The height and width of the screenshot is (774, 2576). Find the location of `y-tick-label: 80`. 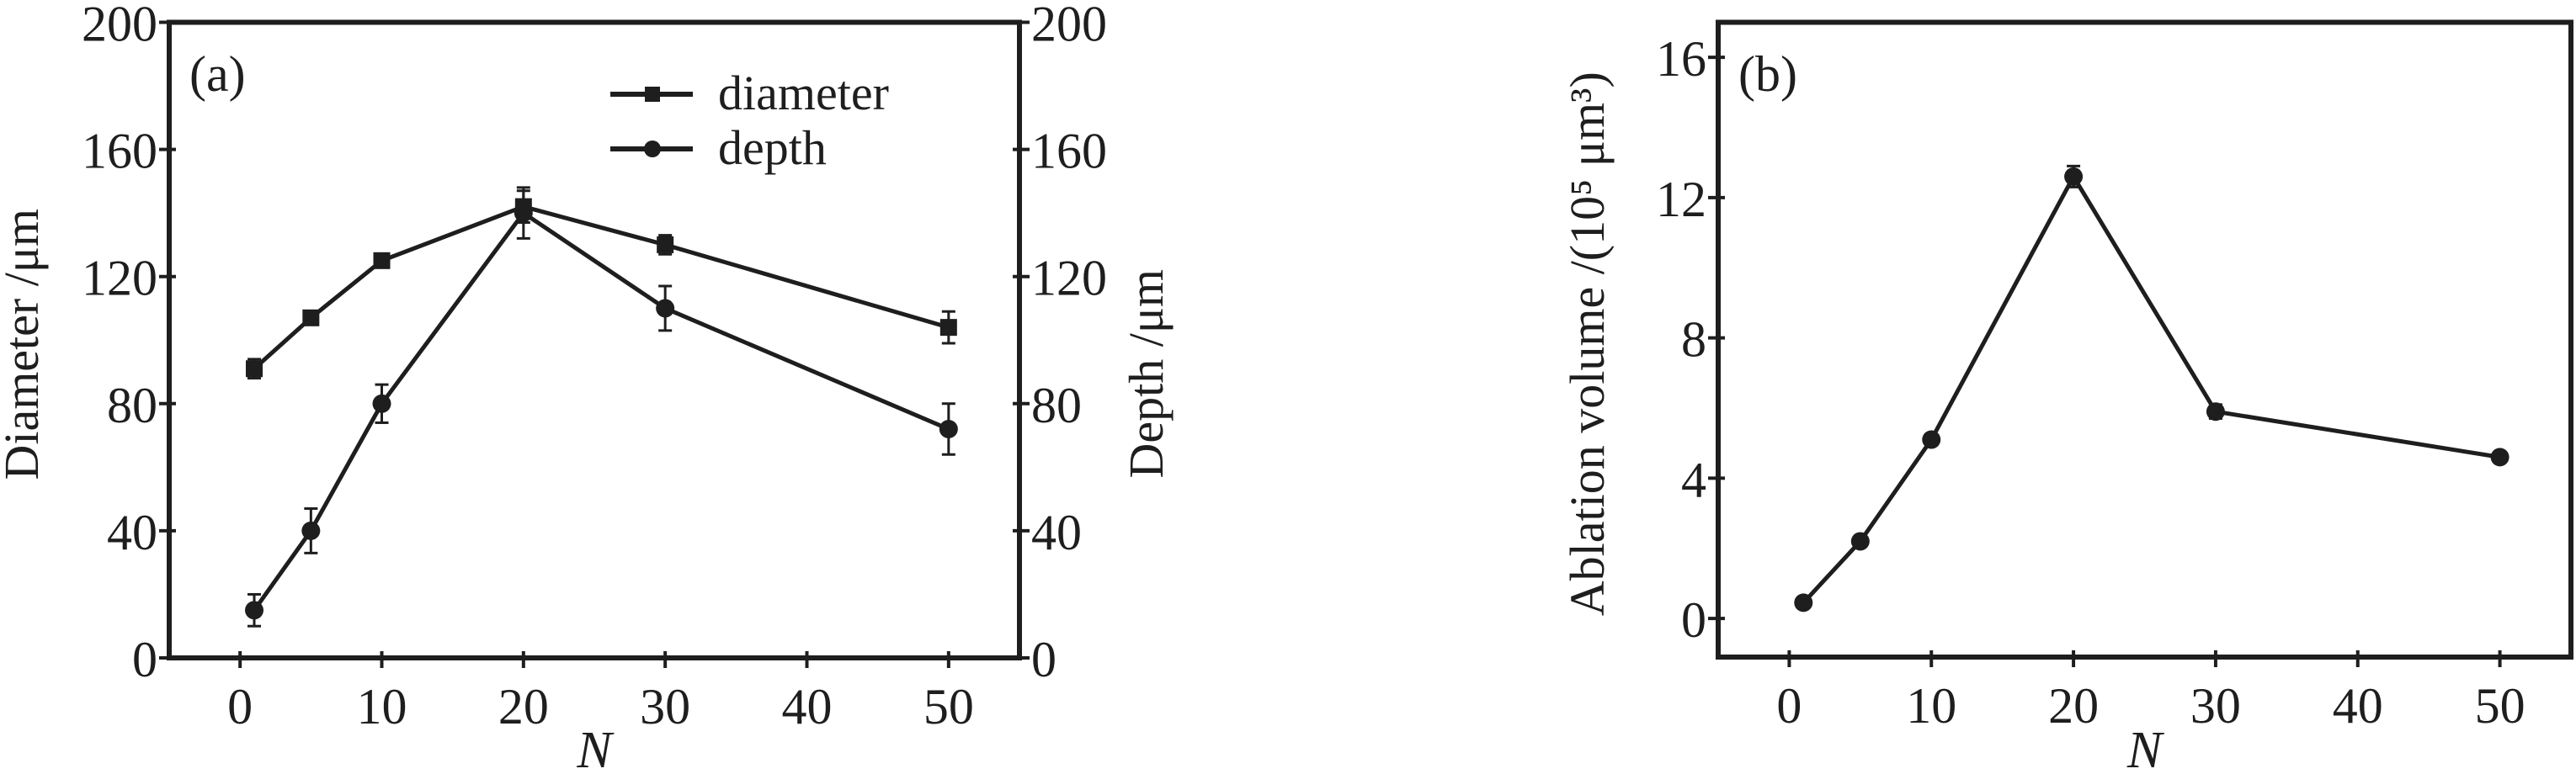

y-tick-label: 80 is located at coordinates (132, 405).